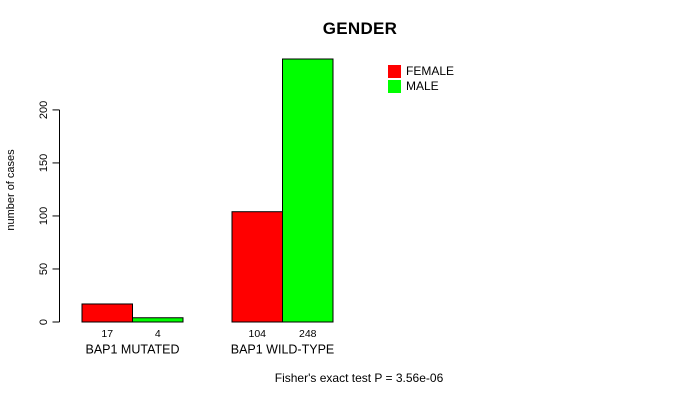 The width and height of the screenshot is (690, 400). What do you see at coordinates (257, 334) in the screenshot?
I see `bar-value-label: 104` at bounding box center [257, 334].